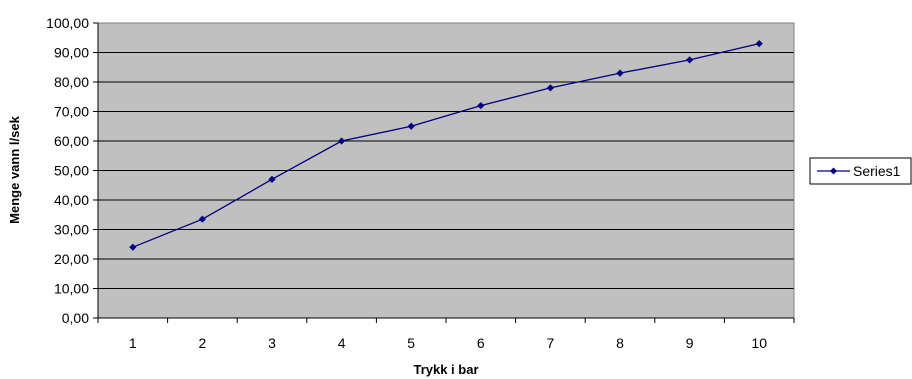 The width and height of the screenshot is (912, 379). What do you see at coordinates (620, 343) in the screenshot?
I see `x-tick-label: 8` at bounding box center [620, 343].